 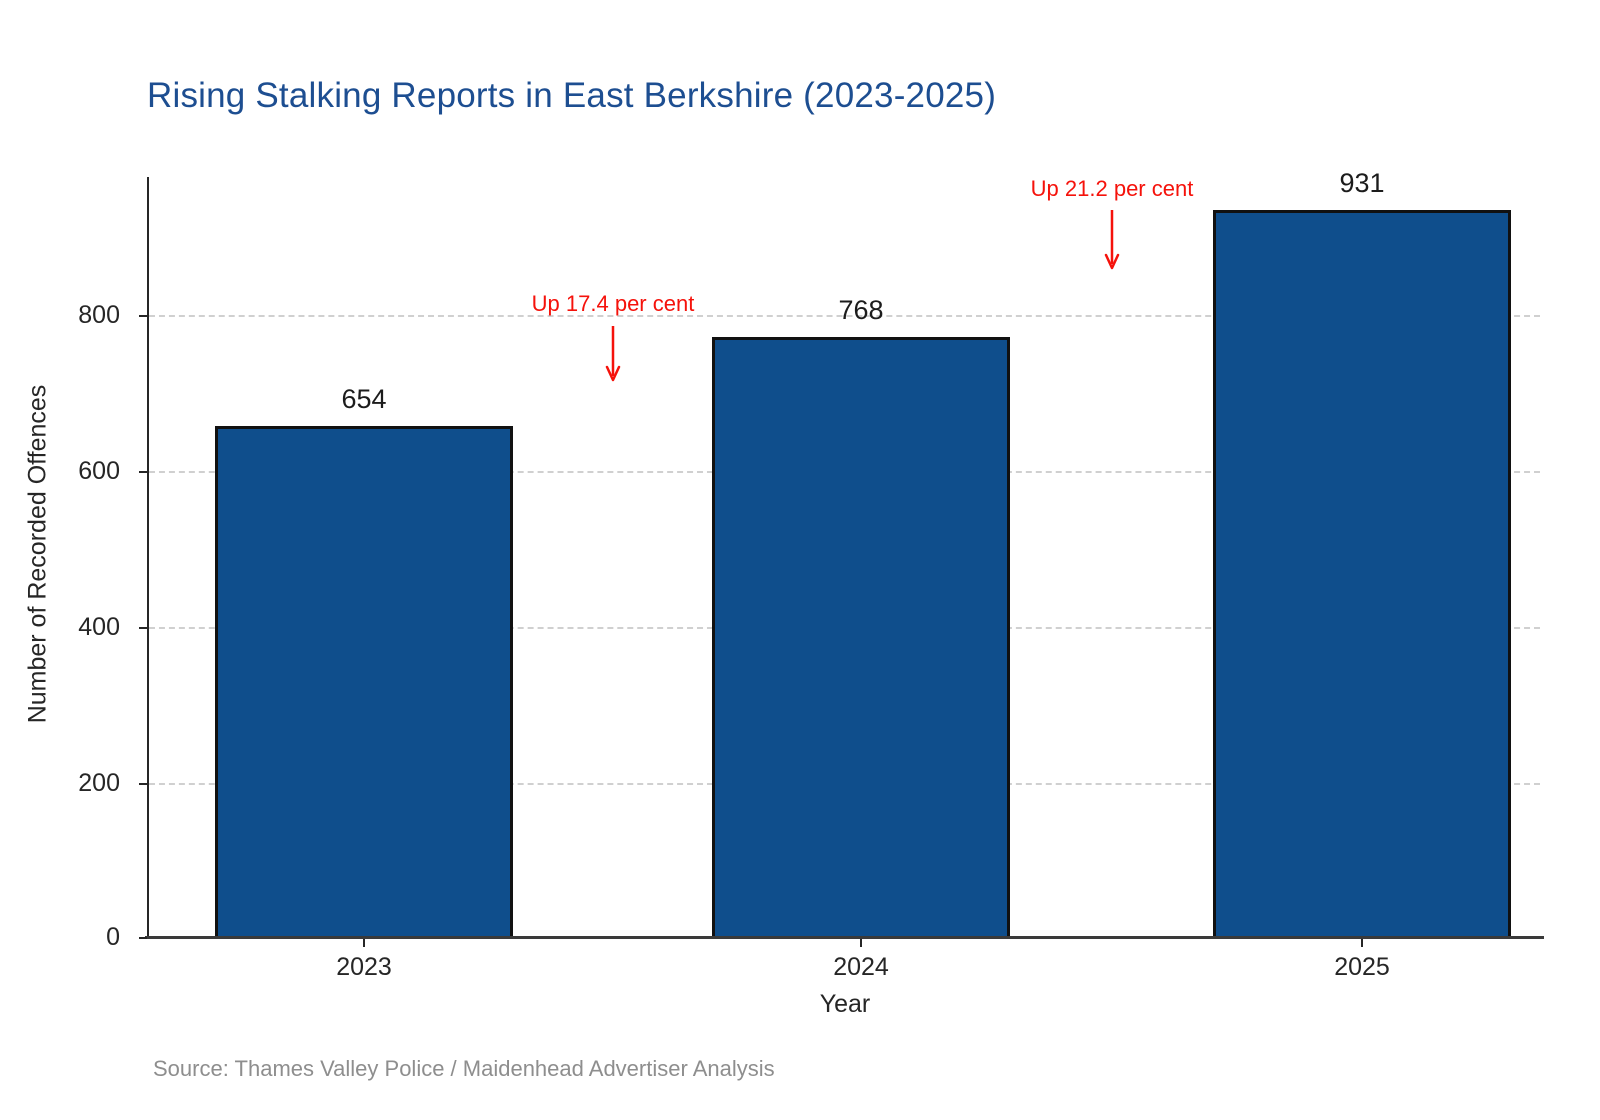 What do you see at coordinates (37, 554) in the screenshot?
I see `y-axis-title: Number of Recorded Offences` at bounding box center [37, 554].